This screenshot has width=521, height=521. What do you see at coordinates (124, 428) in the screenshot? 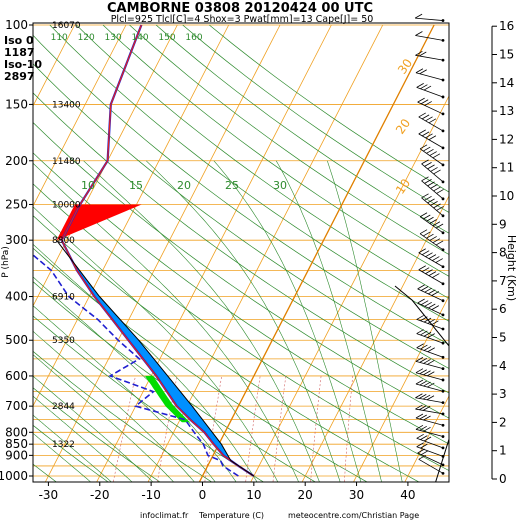
I see `mixing-ratio-line` at bounding box center [124, 428].